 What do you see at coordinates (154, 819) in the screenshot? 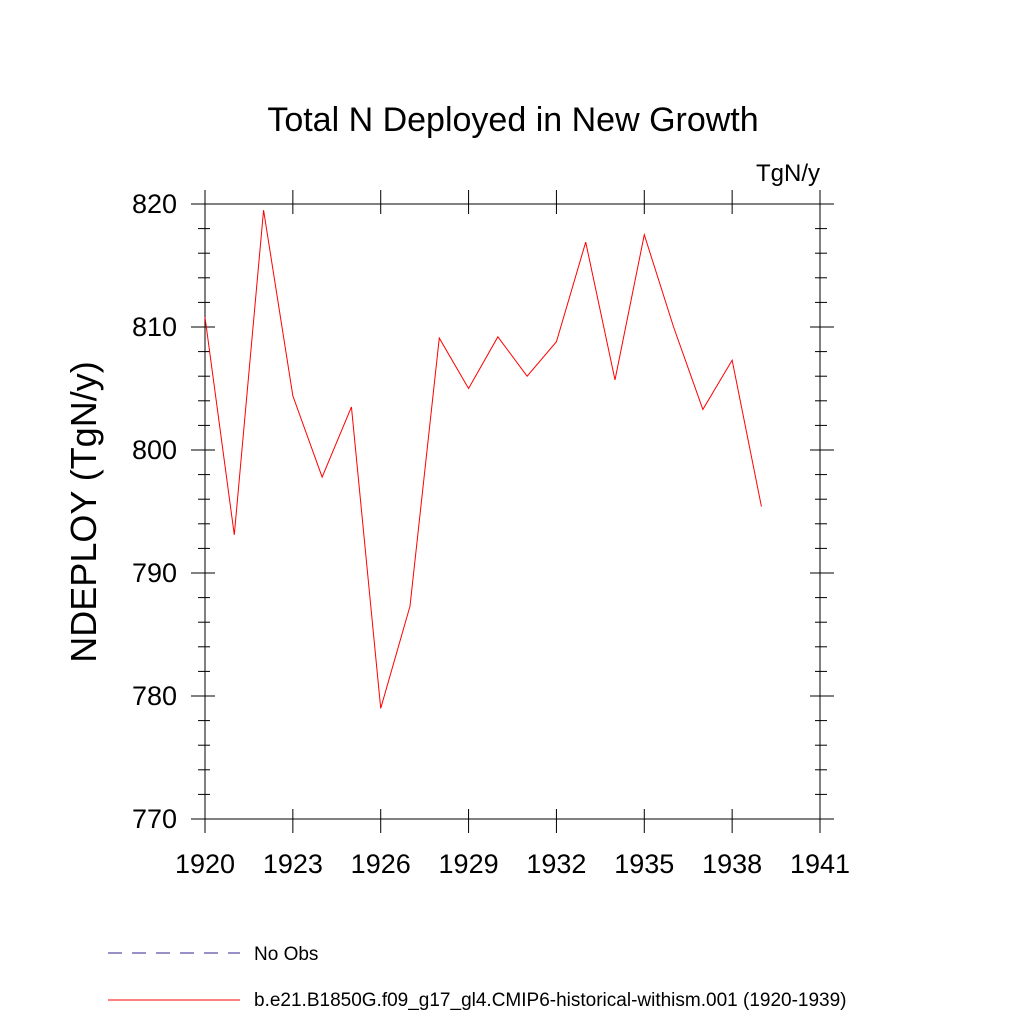
I see `y-tick-label: 770` at bounding box center [154, 819].